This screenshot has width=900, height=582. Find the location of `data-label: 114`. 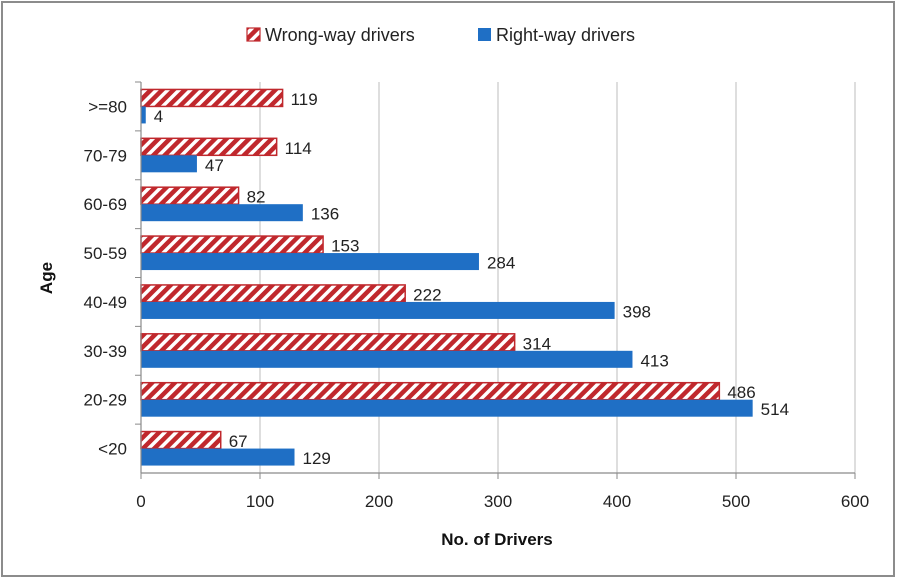

data-label: 114 is located at coordinates (298, 148).